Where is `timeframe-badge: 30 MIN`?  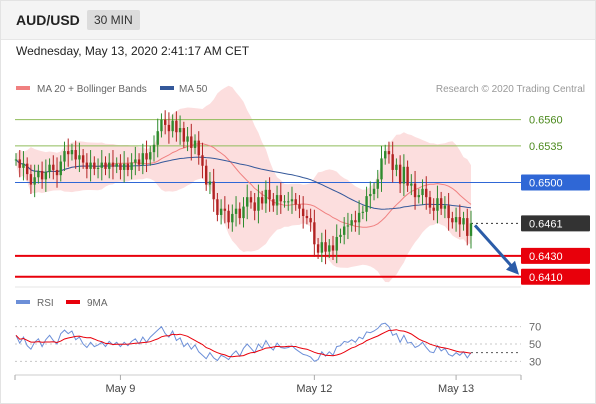 timeframe-badge: 30 MIN is located at coordinates (113, 20).